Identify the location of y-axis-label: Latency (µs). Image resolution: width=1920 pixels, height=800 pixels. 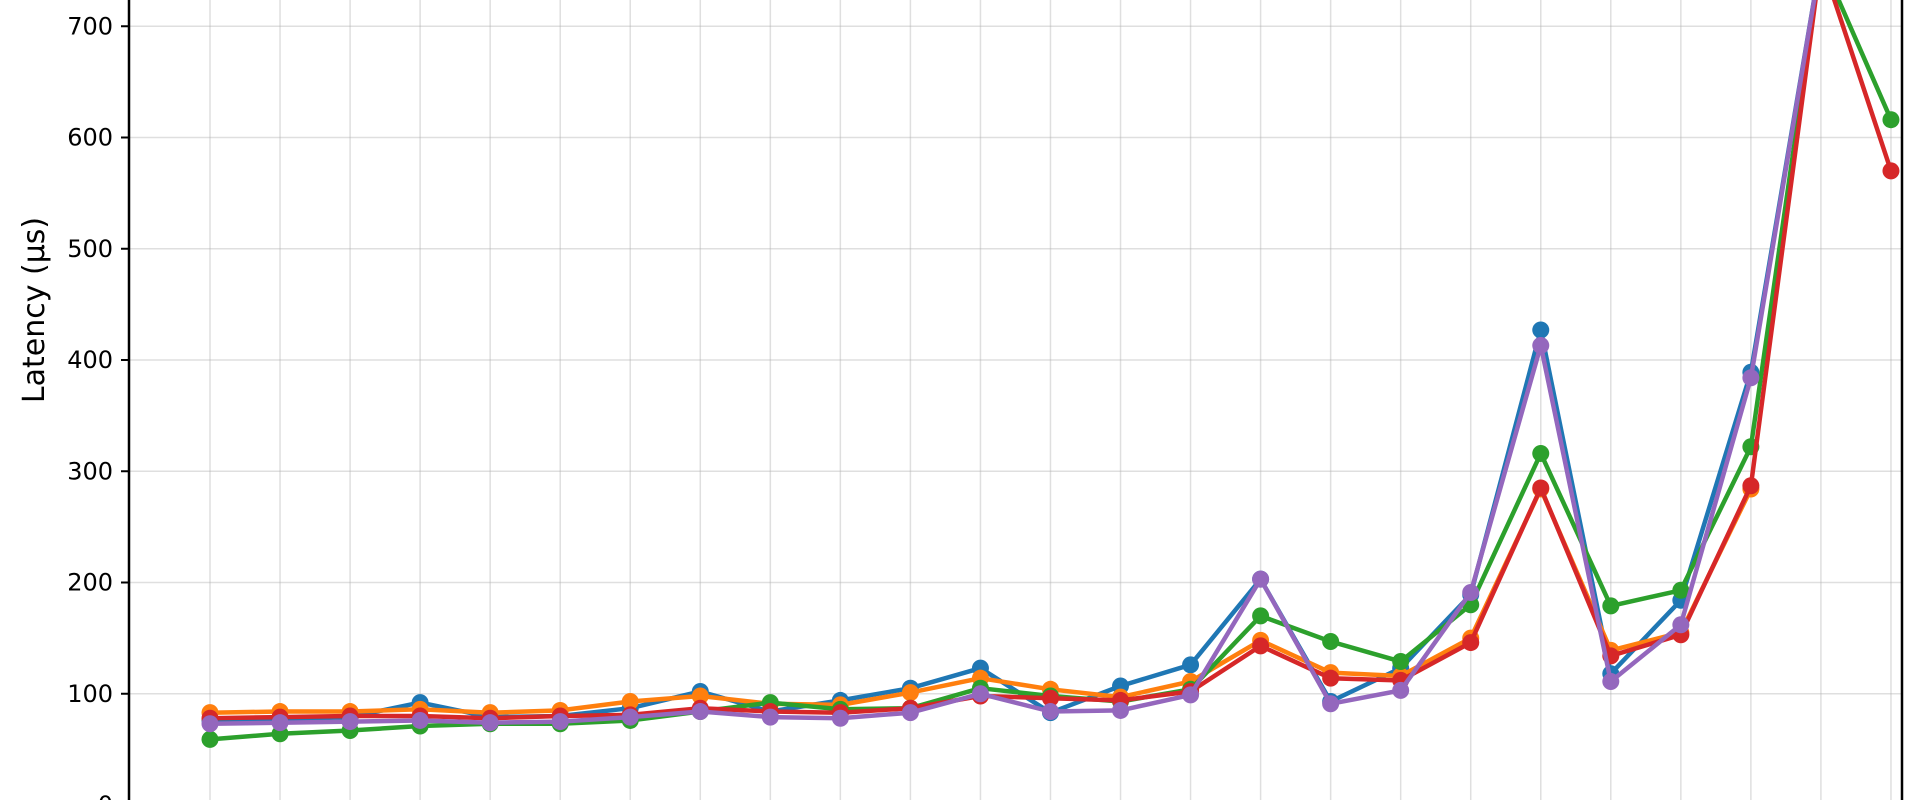
(34, 310).